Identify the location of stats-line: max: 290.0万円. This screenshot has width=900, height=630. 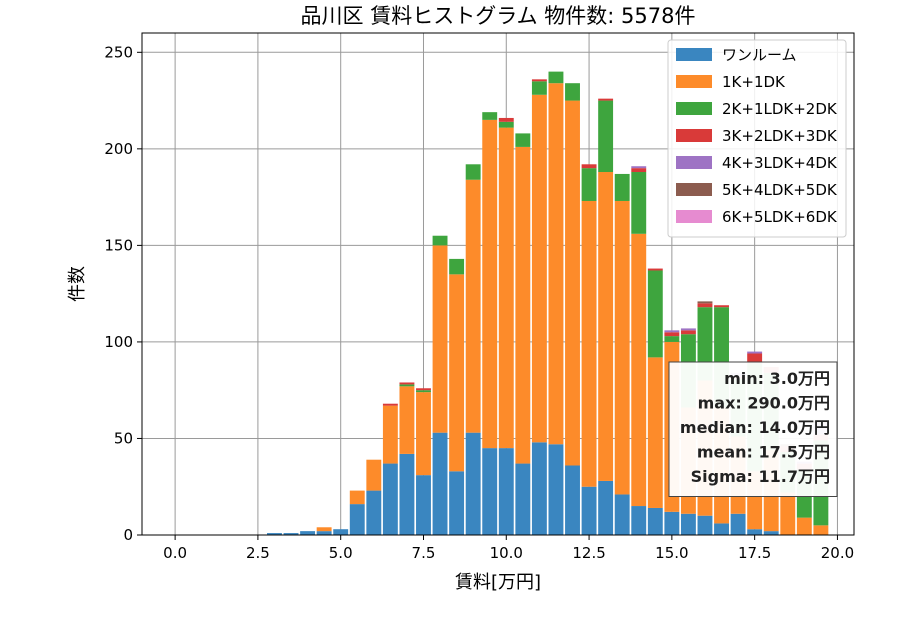
(764, 403).